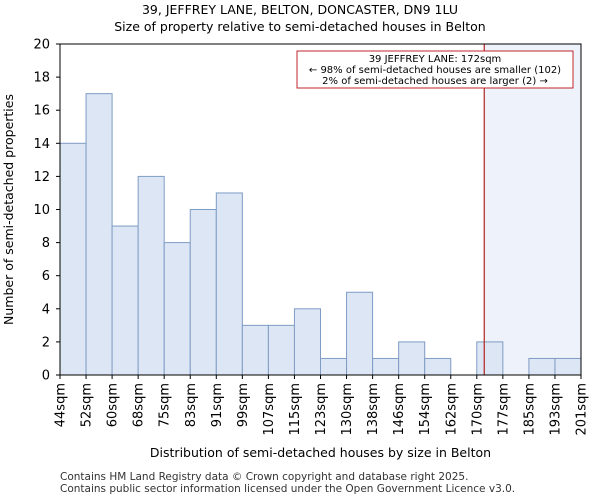 This screenshot has width=600, height=500. I want to click on x-tick-label: 115sqm, so click(295, 409).